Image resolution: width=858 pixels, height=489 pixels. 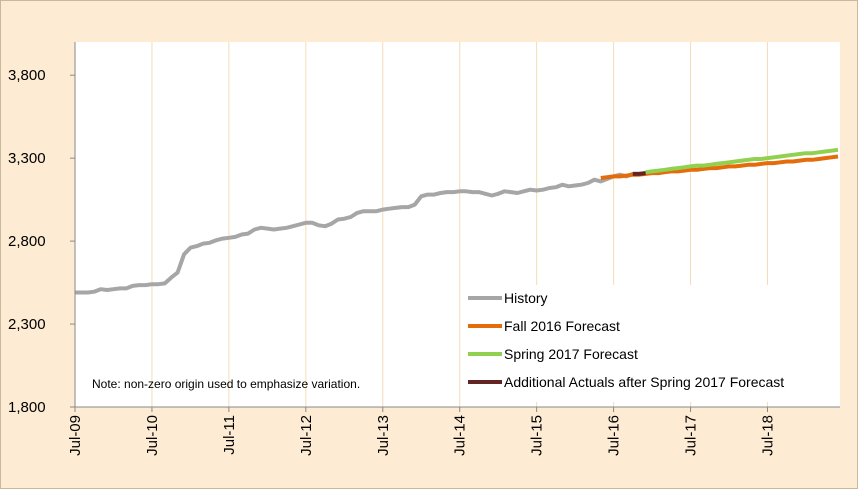 I want to click on x-tick-label: Jul-14, so click(x=460, y=435).